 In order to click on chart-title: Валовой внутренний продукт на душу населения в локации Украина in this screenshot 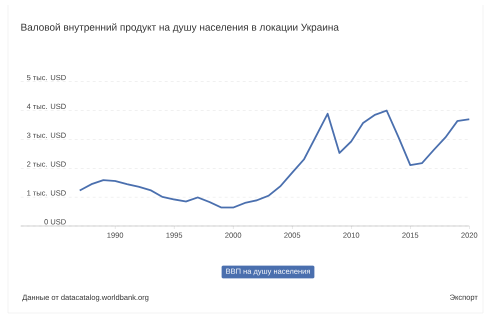, I will do `click(180, 28)`.